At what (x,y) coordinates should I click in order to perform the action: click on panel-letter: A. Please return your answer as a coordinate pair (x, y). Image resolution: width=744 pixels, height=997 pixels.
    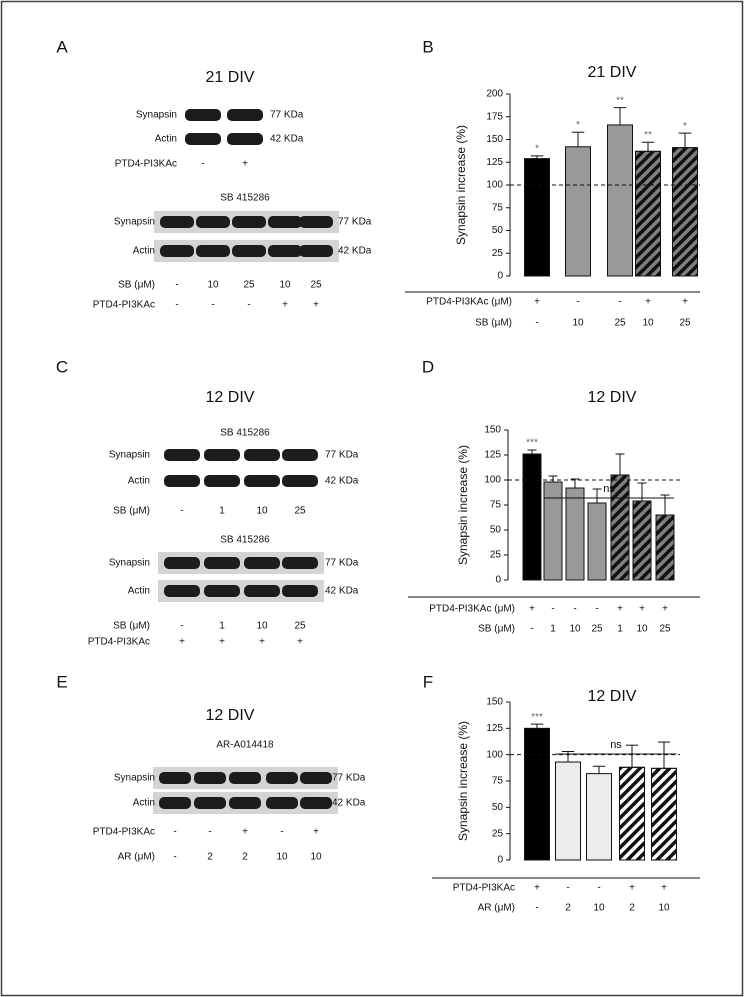
    Looking at the image, I should click on (62, 46).